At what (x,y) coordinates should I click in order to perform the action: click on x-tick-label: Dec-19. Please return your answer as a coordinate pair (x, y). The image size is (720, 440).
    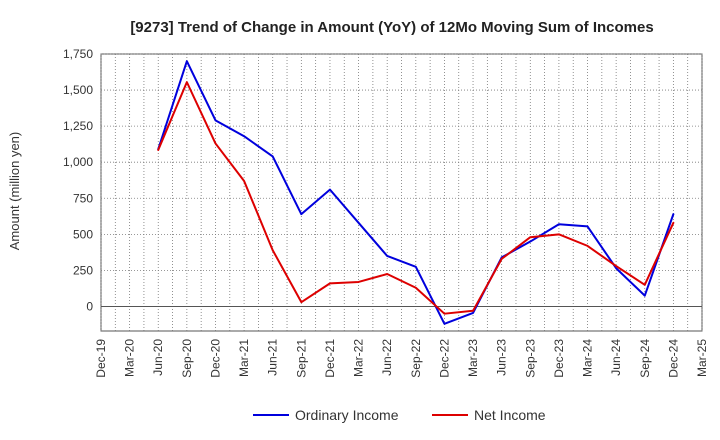
    Looking at the image, I should click on (101, 358).